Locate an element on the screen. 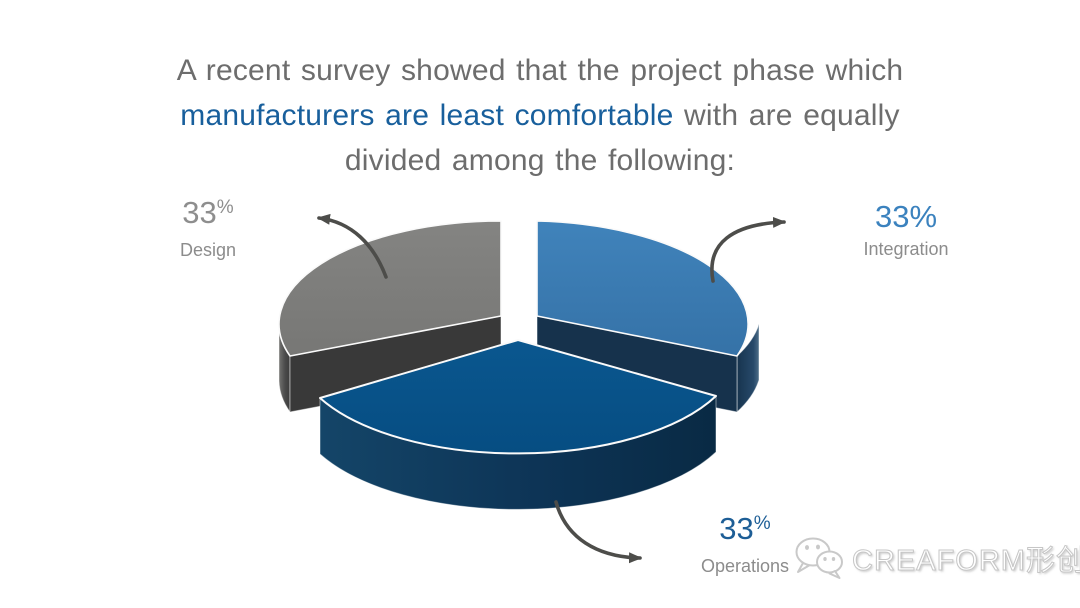 The height and width of the screenshot is (608, 1080). title-highlight: manufacturers are least comfortable is located at coordinates (427, 115).